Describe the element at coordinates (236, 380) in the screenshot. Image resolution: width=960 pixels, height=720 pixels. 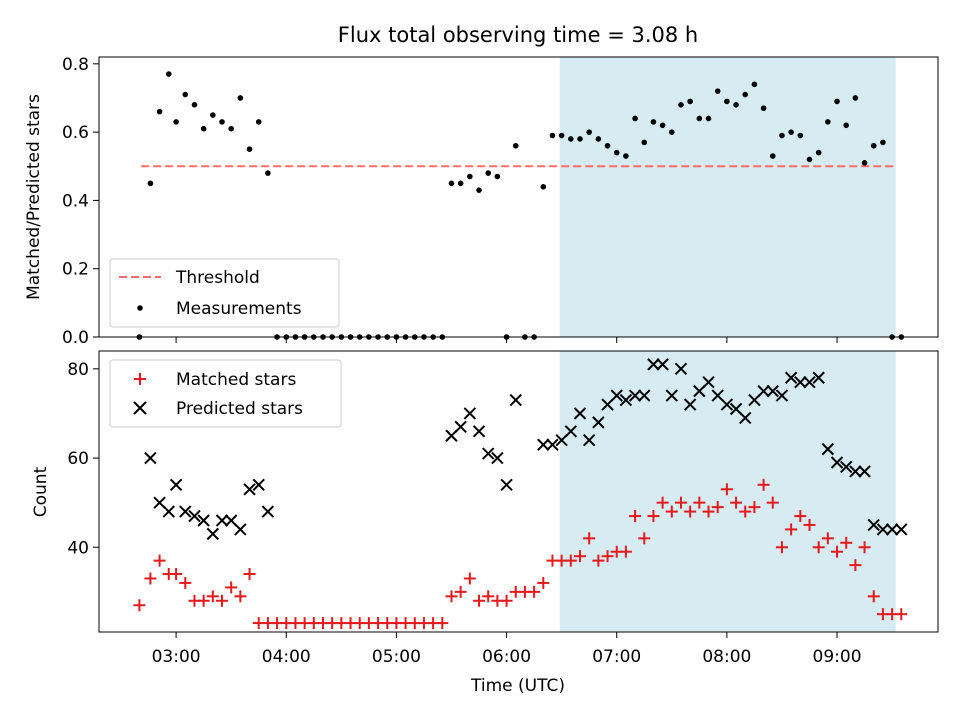
I see `legend-matched-label: Matched stars` at that location.